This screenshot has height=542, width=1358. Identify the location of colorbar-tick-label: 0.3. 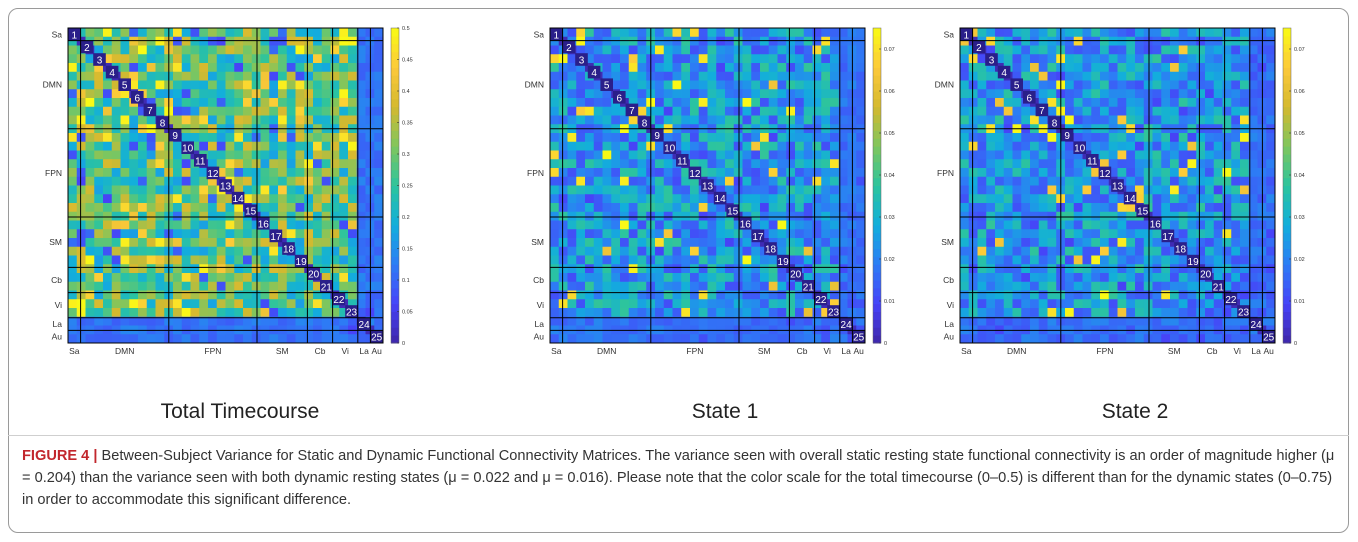
(406, 155).